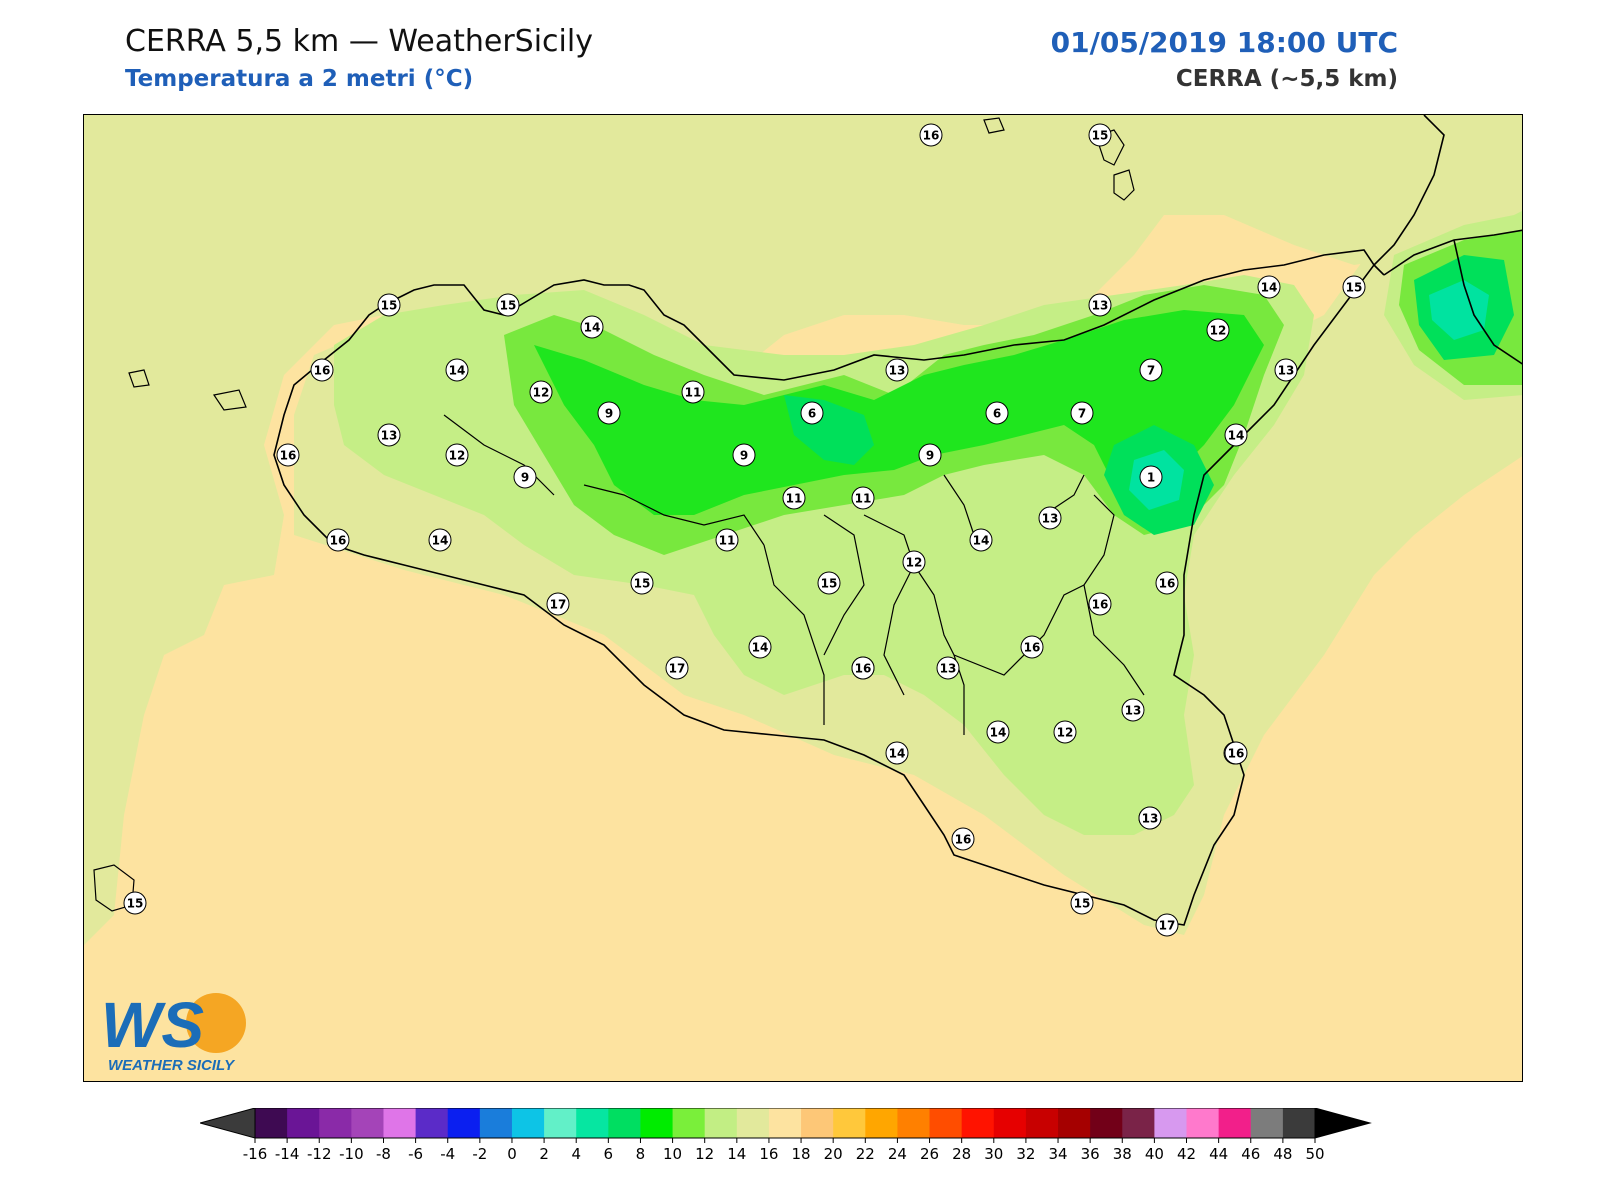 The image size is (1600, 1200). What do you see at coordinates (1057, 1154) in the screenshot?
I see `colorbar-tick-label: 34` at bounding box center [1057, 1154].